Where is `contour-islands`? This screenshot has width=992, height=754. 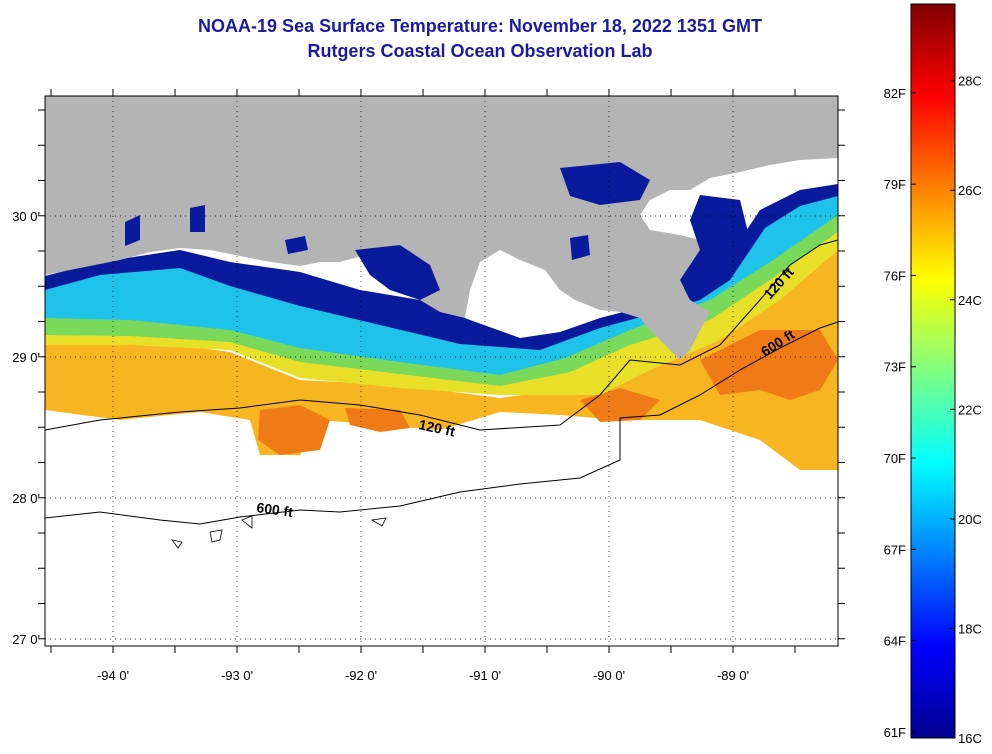
contour-islands is located at coordinates (279, 532).